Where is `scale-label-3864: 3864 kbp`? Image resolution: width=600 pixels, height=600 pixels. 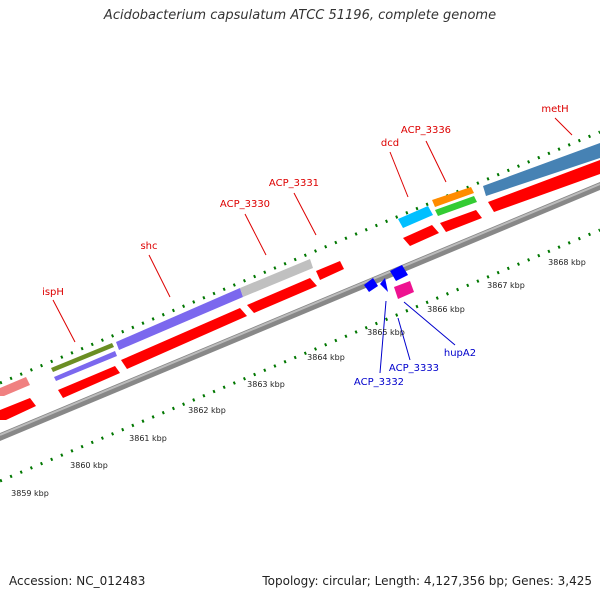 scale-label-3864: 3864 kbp is located at coordinates (326, 357).